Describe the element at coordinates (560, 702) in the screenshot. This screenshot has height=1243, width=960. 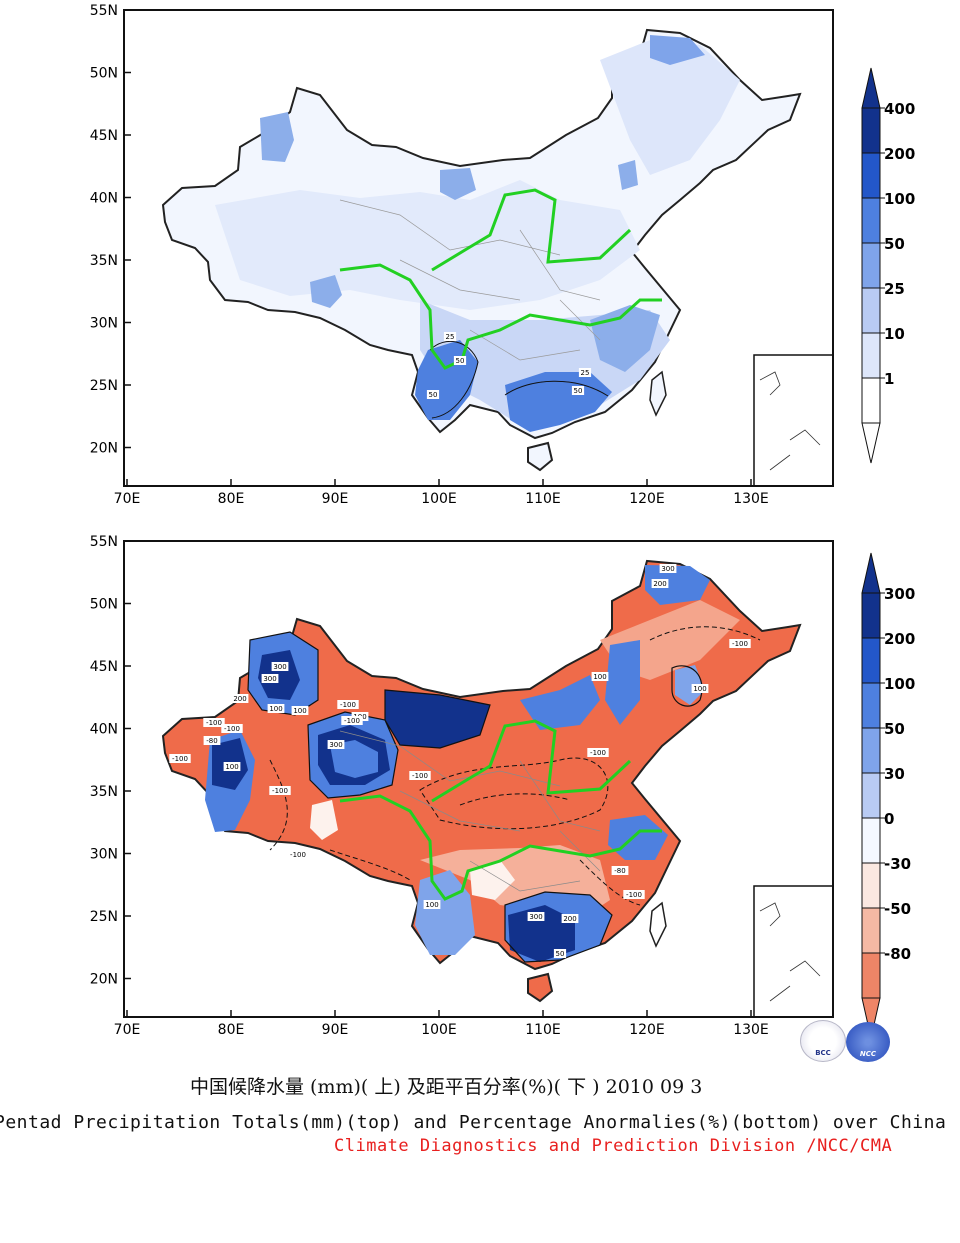
I see `bottom-wet-inner-mongolia` at that location.